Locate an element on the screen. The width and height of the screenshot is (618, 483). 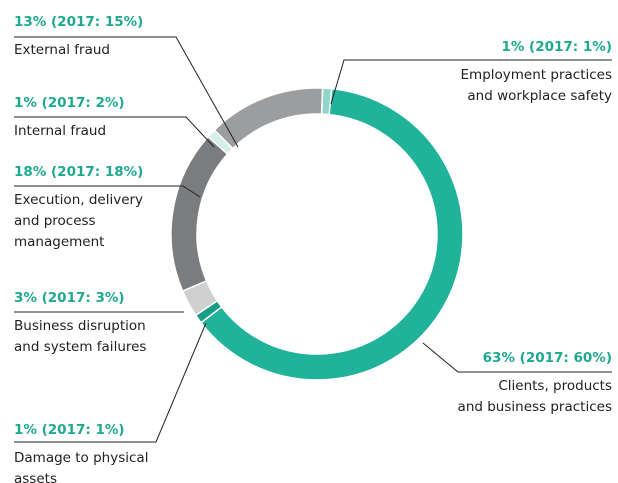
category-label: Employment practices and workplace safety is located at coordinates (536, 85).